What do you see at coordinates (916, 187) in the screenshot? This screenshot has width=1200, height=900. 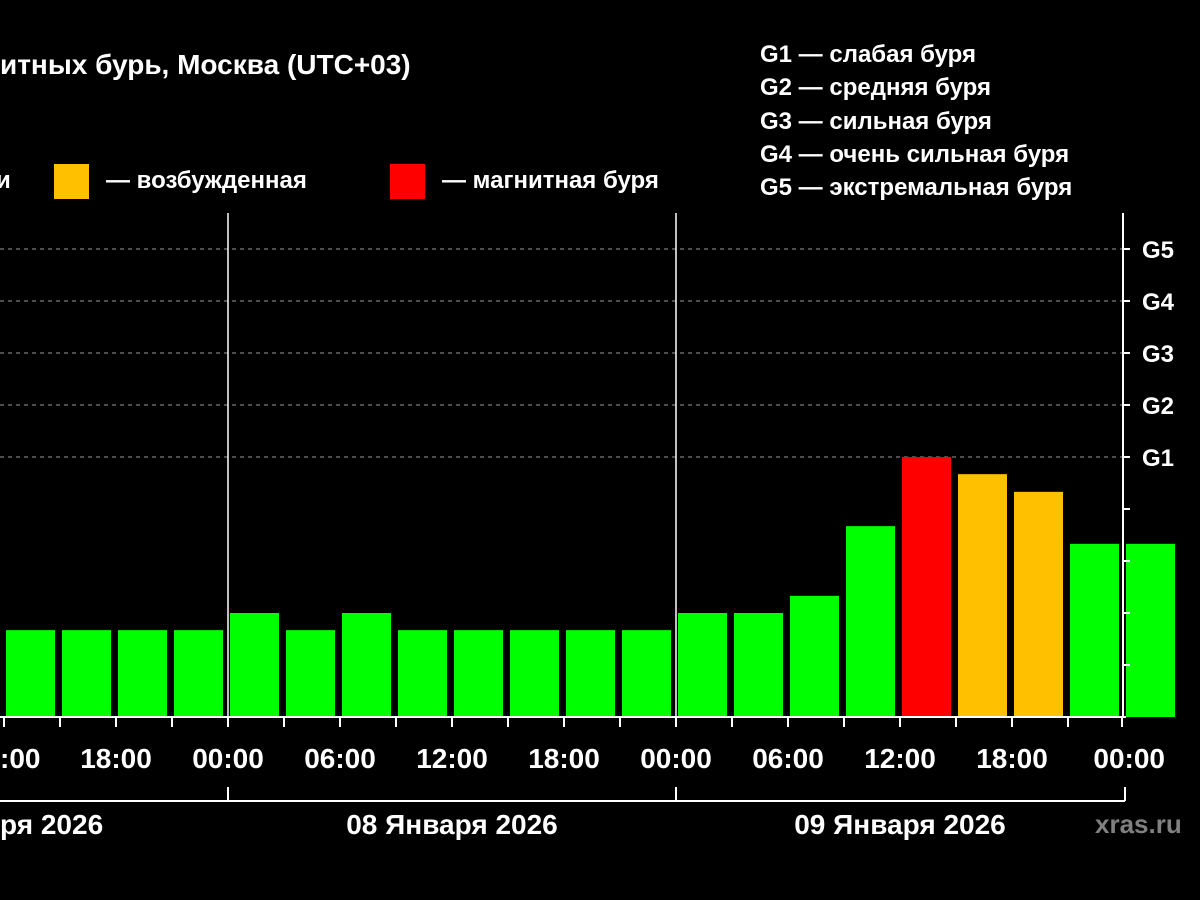 I see `g-level-g5: G5 — экстремальная буря` at bounding box center [916, 187].